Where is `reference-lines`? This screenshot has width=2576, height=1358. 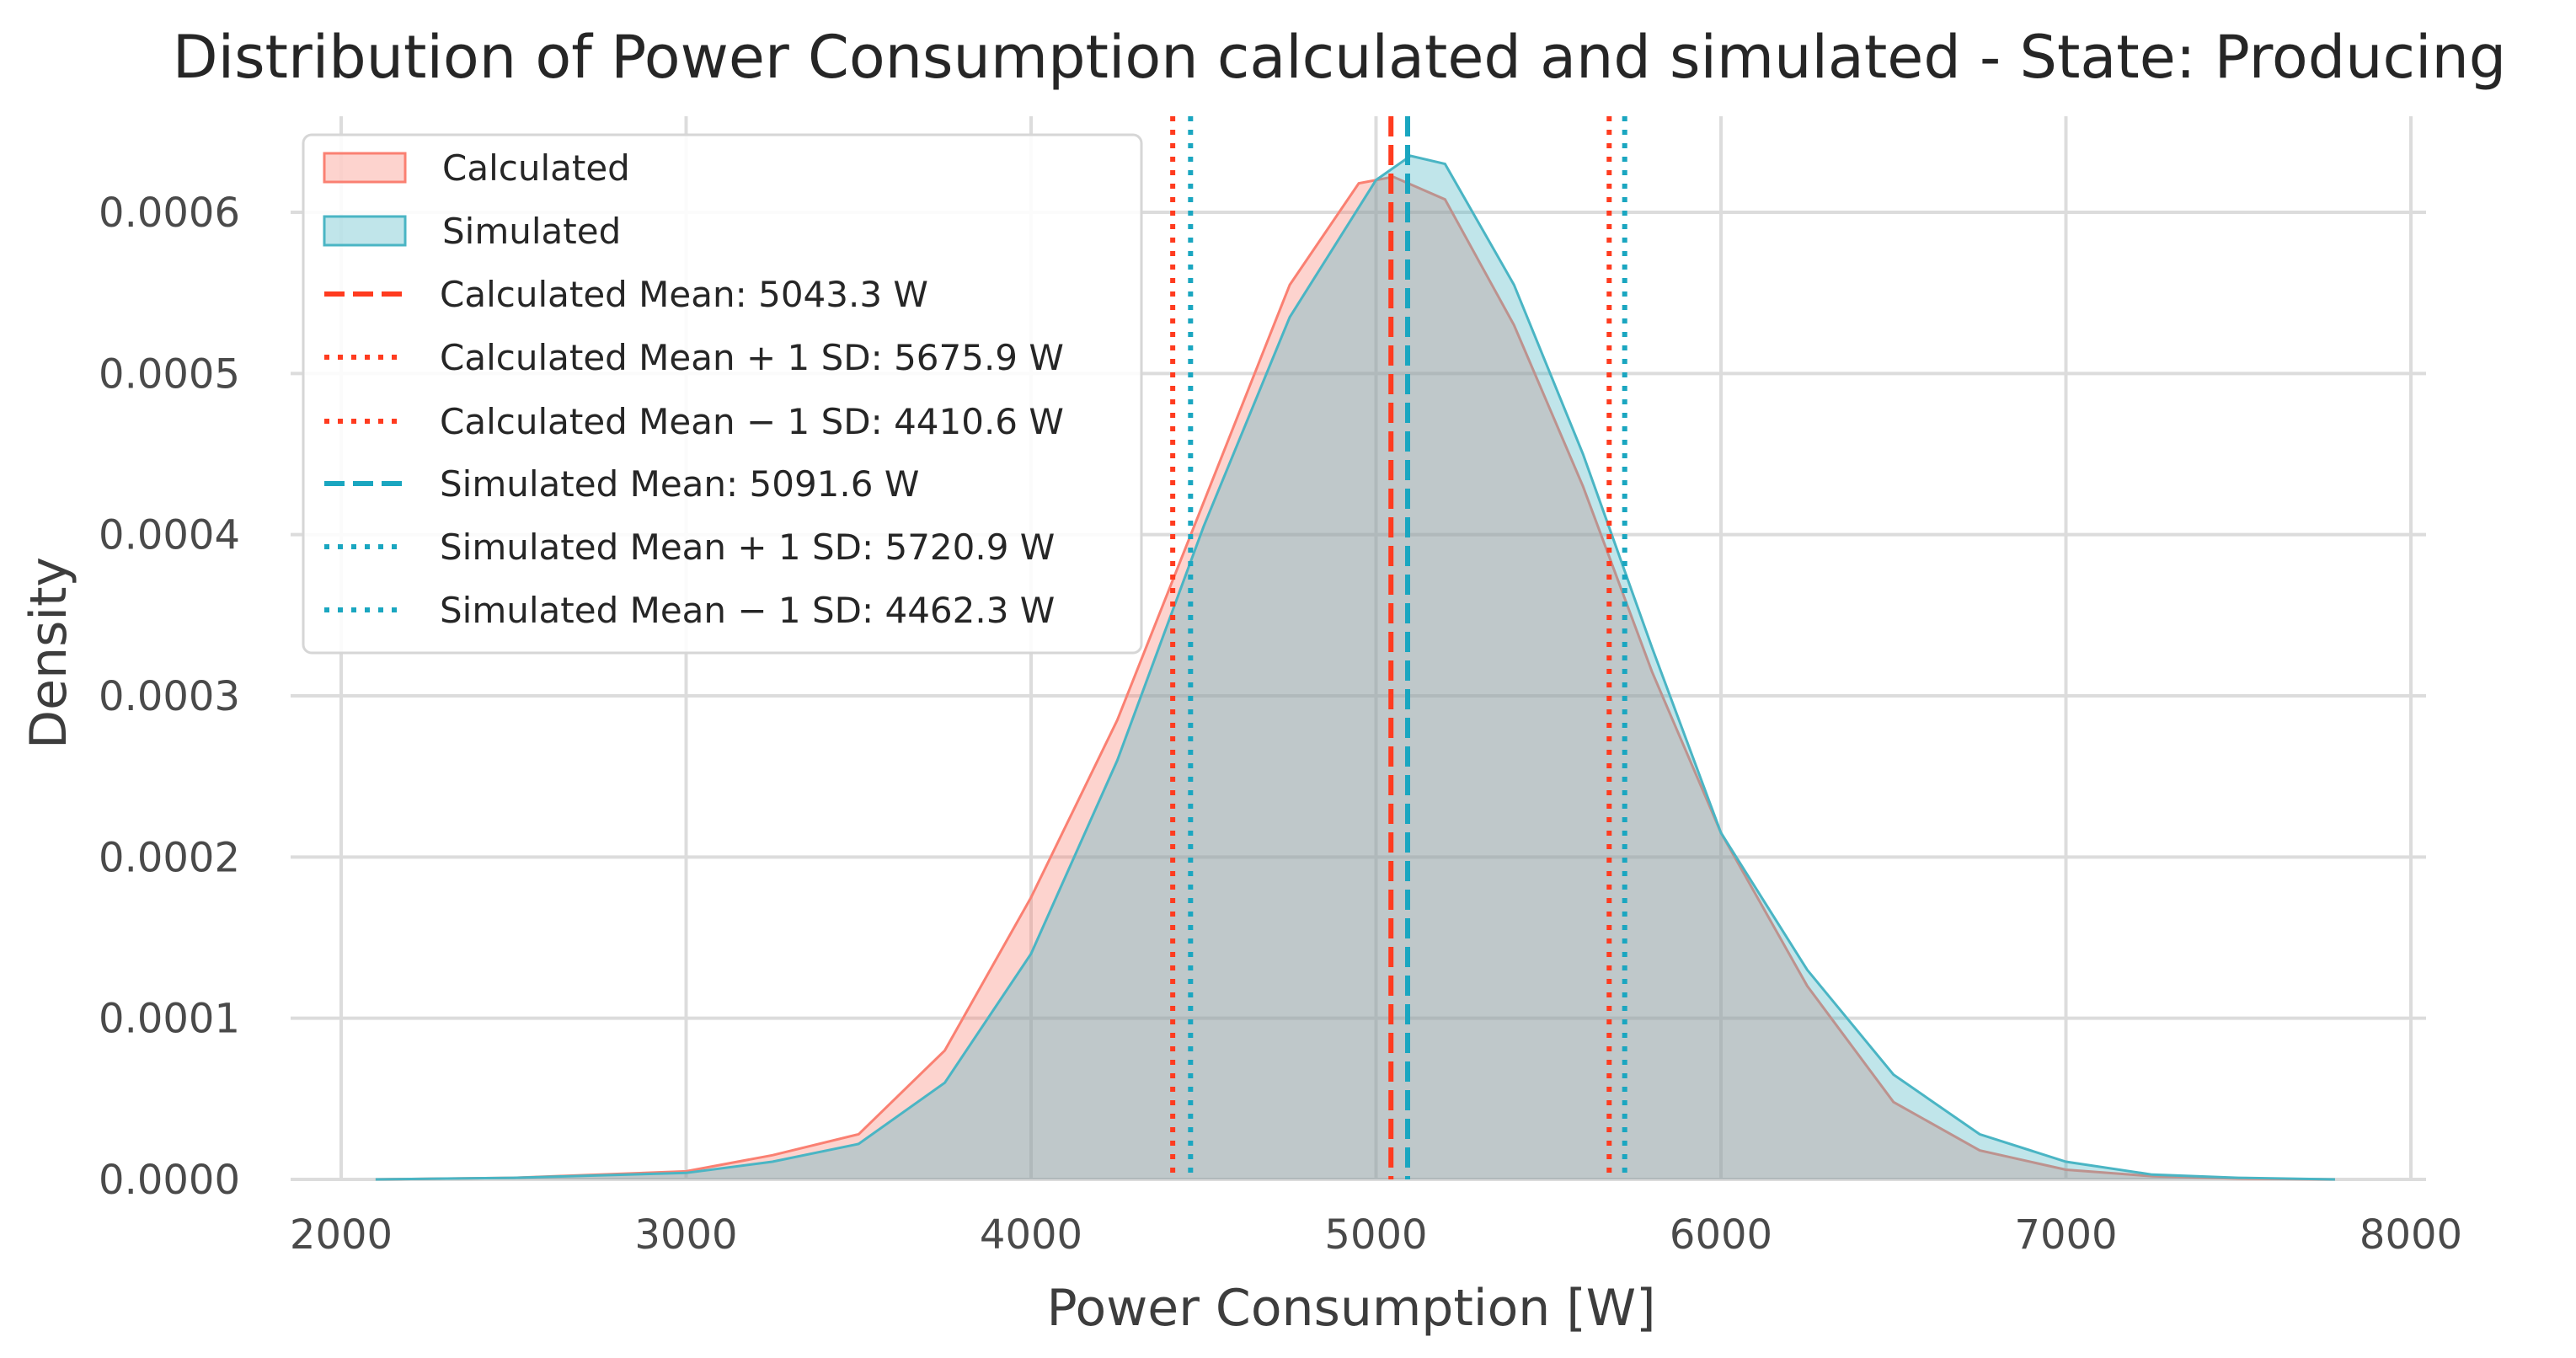 reference-lines is located at coordinates (1398, 647).